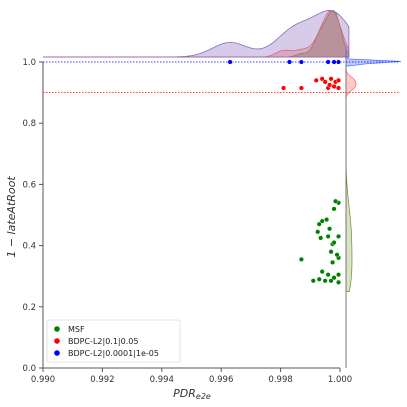 The width and height of the screenshot is (407, 407). What do you see at coordinates (340, 380) in the screenshot?
I see `x-tick-label: 1.000` at bounding box center [340, 380].